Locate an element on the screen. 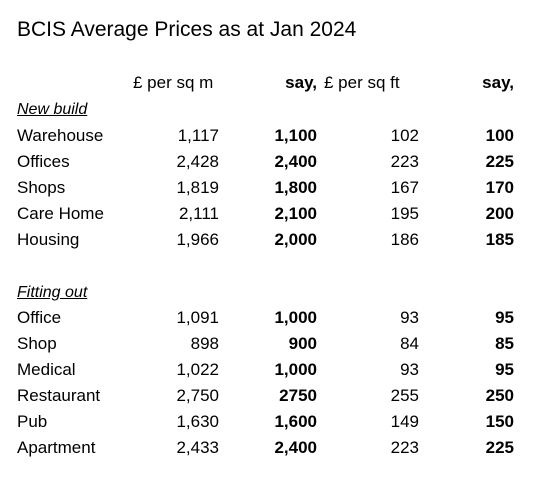 This screenshot has width=541, height=486. row-name: Office is located at coordinates (39, 317).